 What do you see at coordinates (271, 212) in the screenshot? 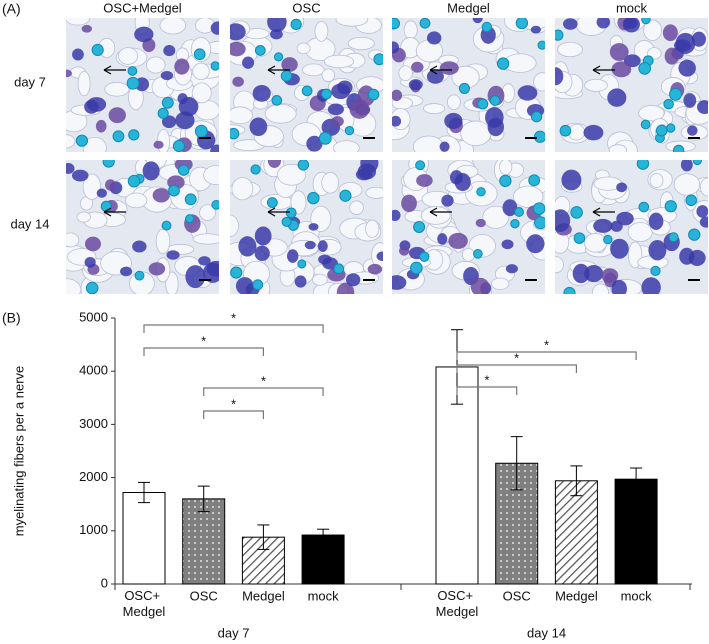
I see `arrow-head` at bounding box center [271, 212].